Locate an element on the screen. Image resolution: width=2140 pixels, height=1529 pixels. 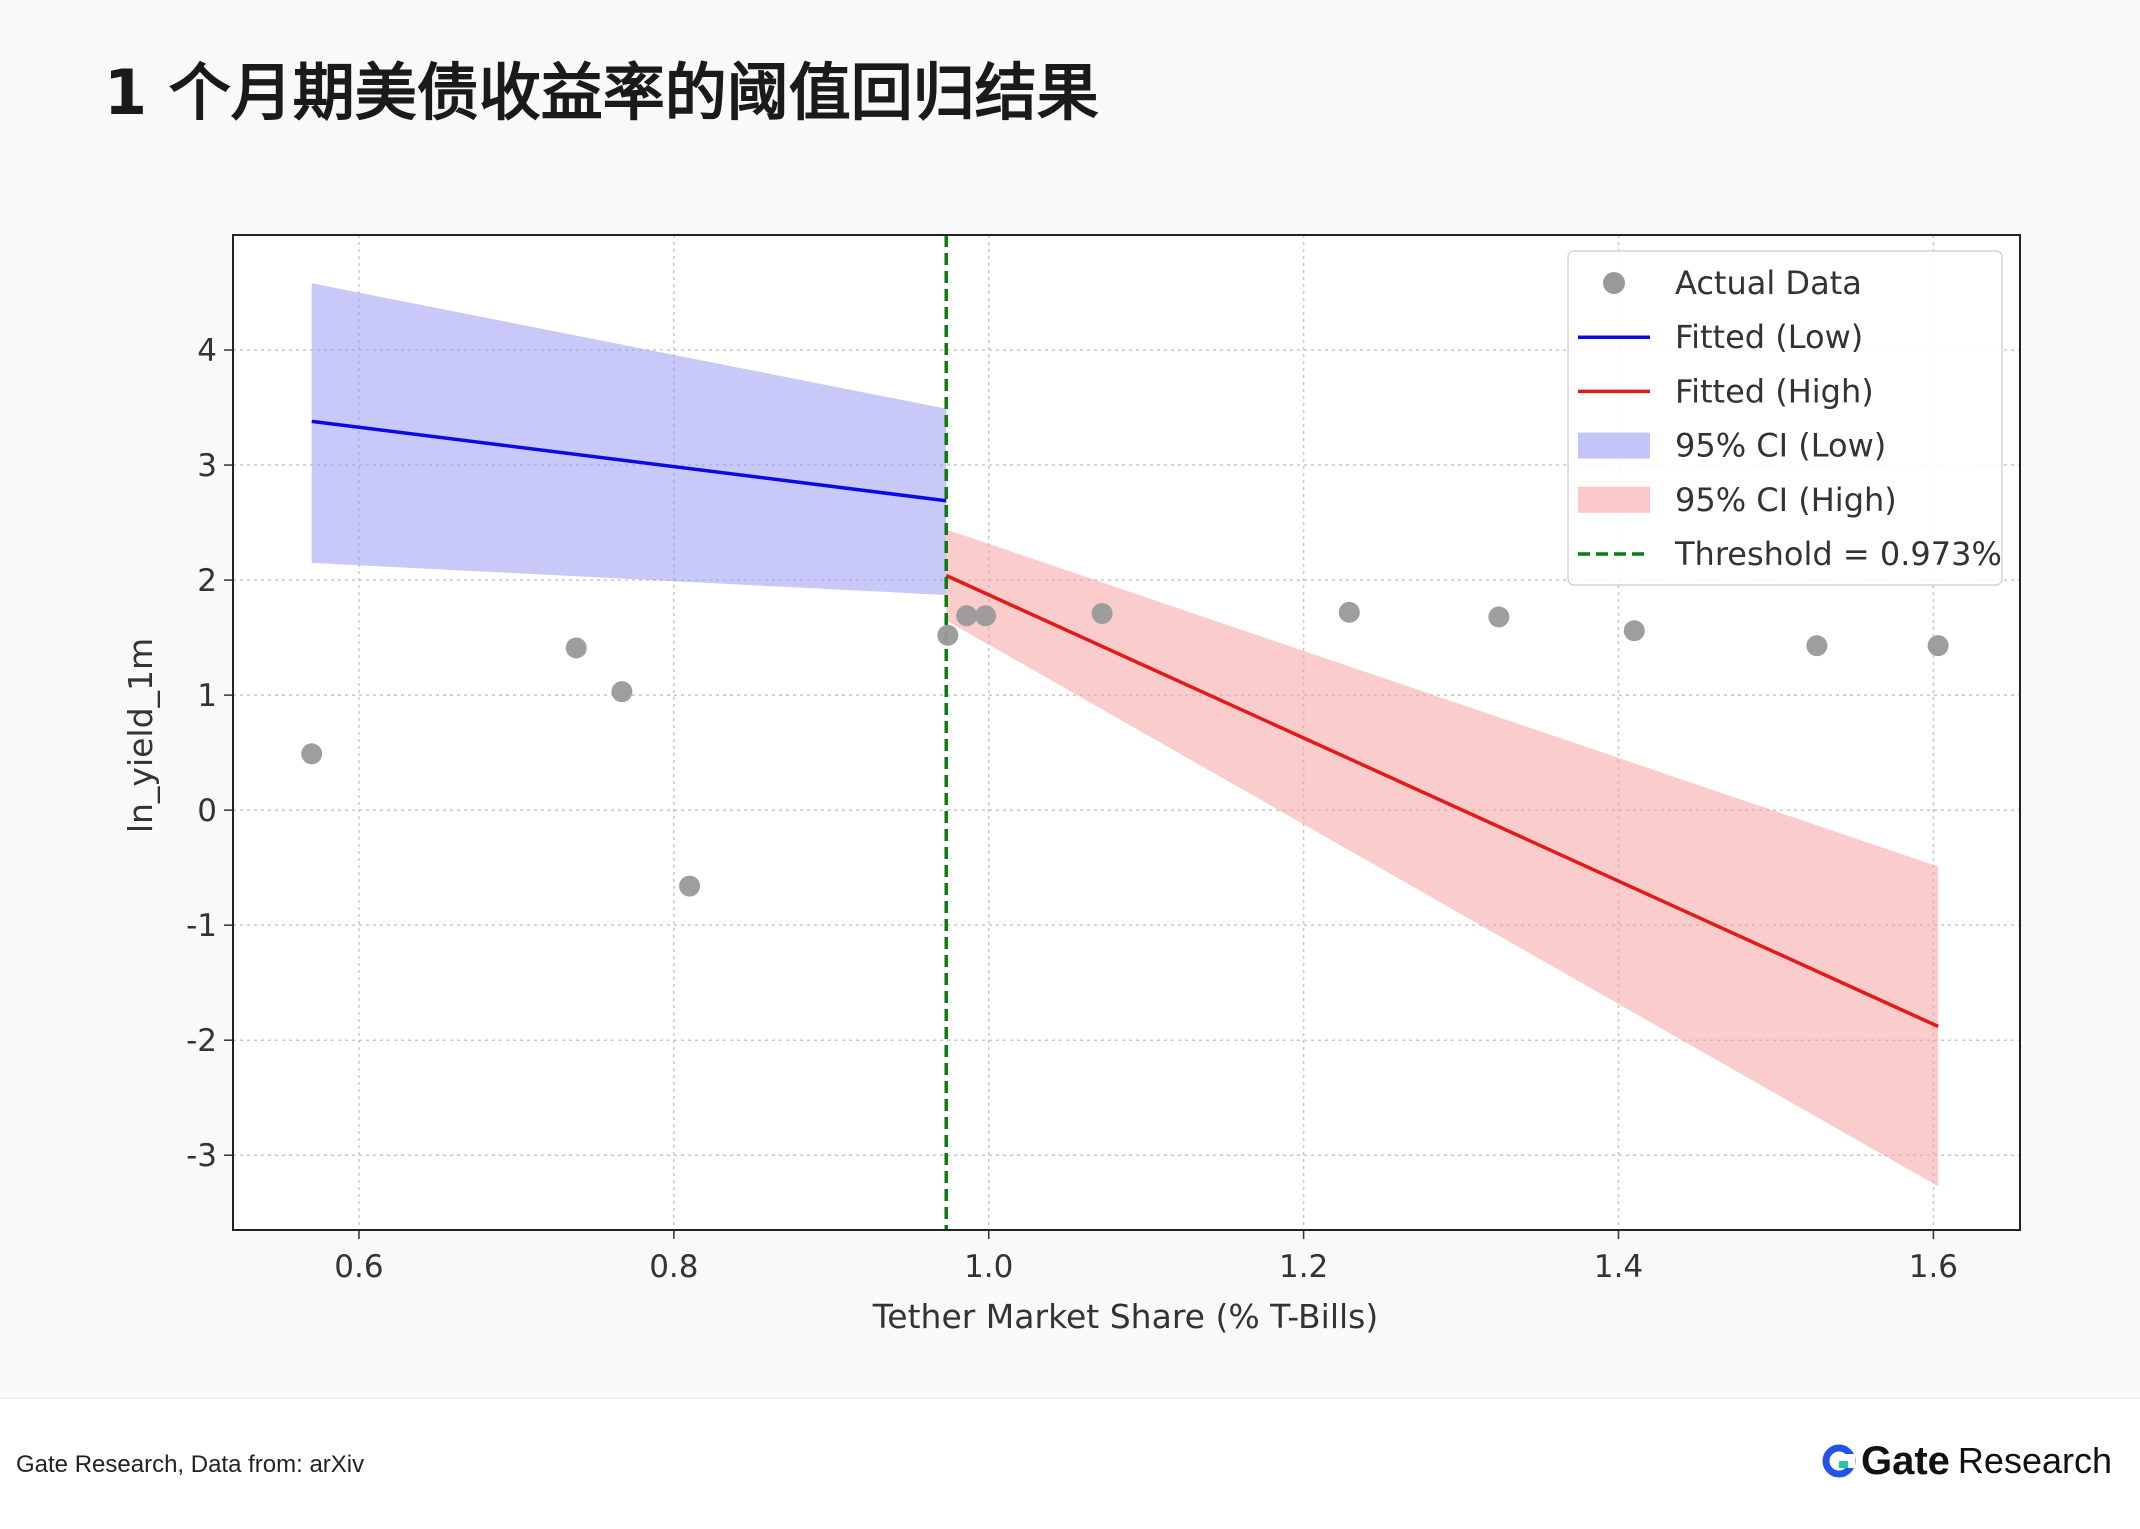
legend-marker-actual is located at coordinates (1614, 283).